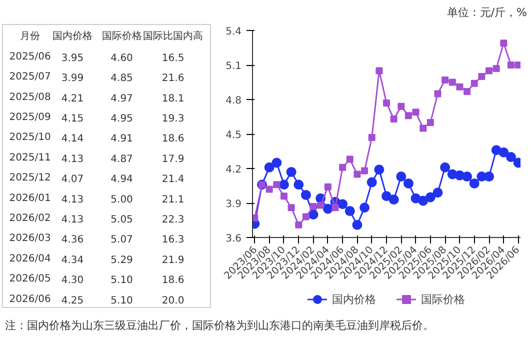 The width and height of the screenshot is (531, 339). Describe the element at coordinates (234, 170) in the screenshot. I see `y-tick-label: 4.2` at that location.